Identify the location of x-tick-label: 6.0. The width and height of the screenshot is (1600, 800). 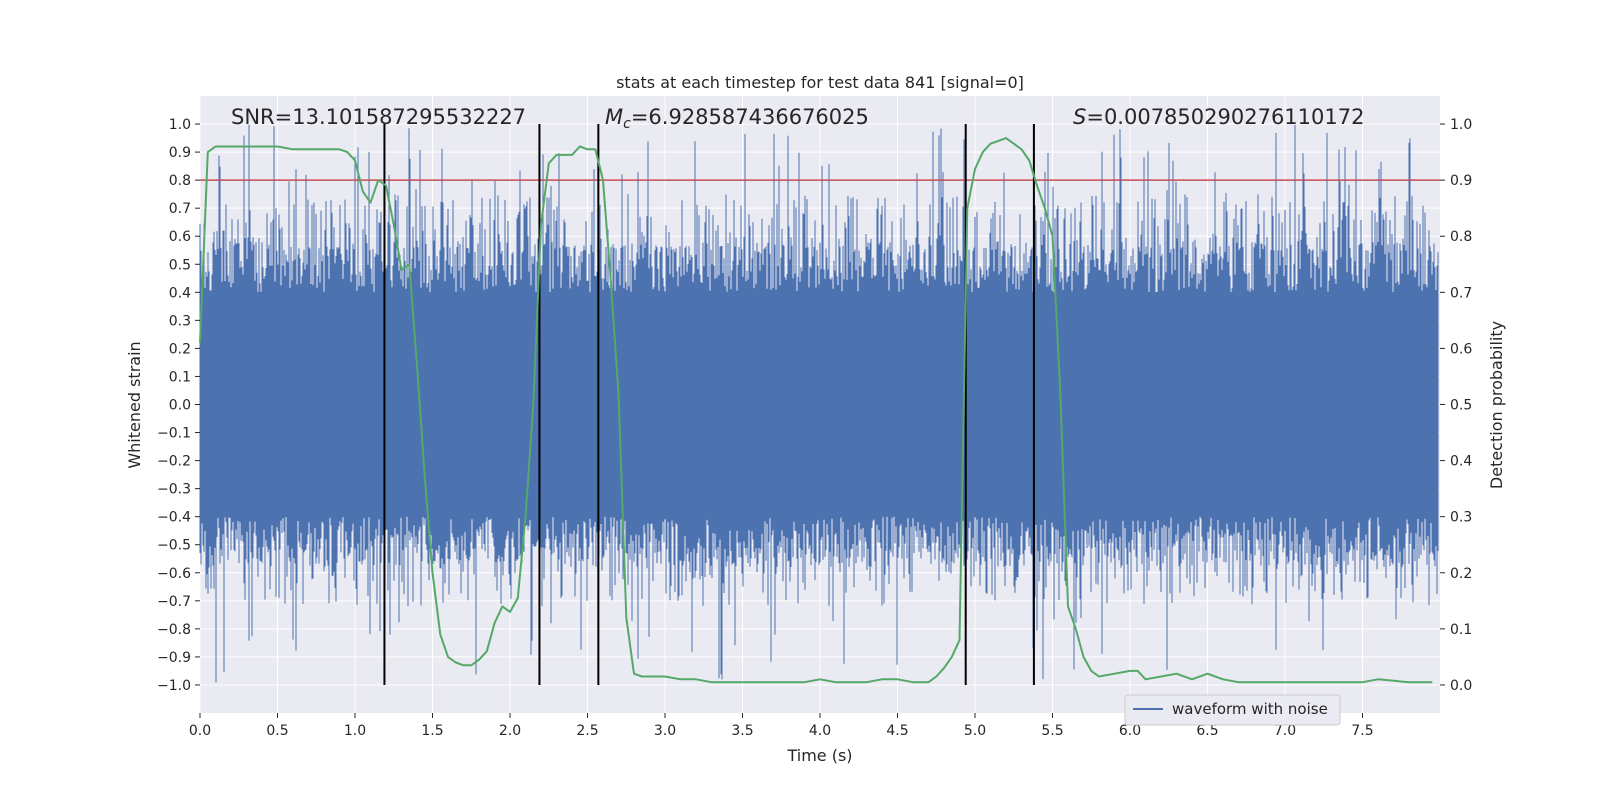
(1130, 731).